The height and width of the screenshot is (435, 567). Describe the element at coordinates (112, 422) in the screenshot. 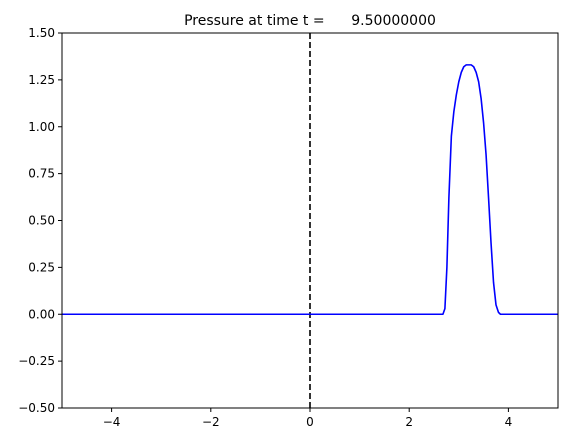

I see `x-tick-label: −4` at that location.